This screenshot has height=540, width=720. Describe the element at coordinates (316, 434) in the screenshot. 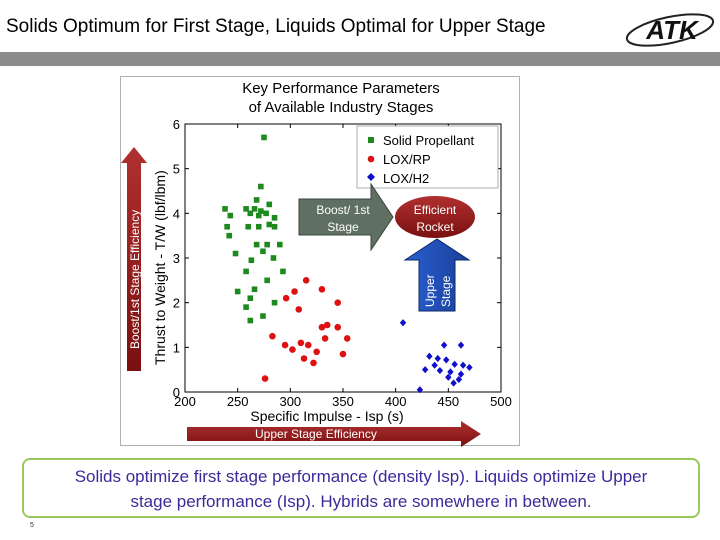

I see `upper-stage-arrow-label: Upper Stage Efficiency` at that location.